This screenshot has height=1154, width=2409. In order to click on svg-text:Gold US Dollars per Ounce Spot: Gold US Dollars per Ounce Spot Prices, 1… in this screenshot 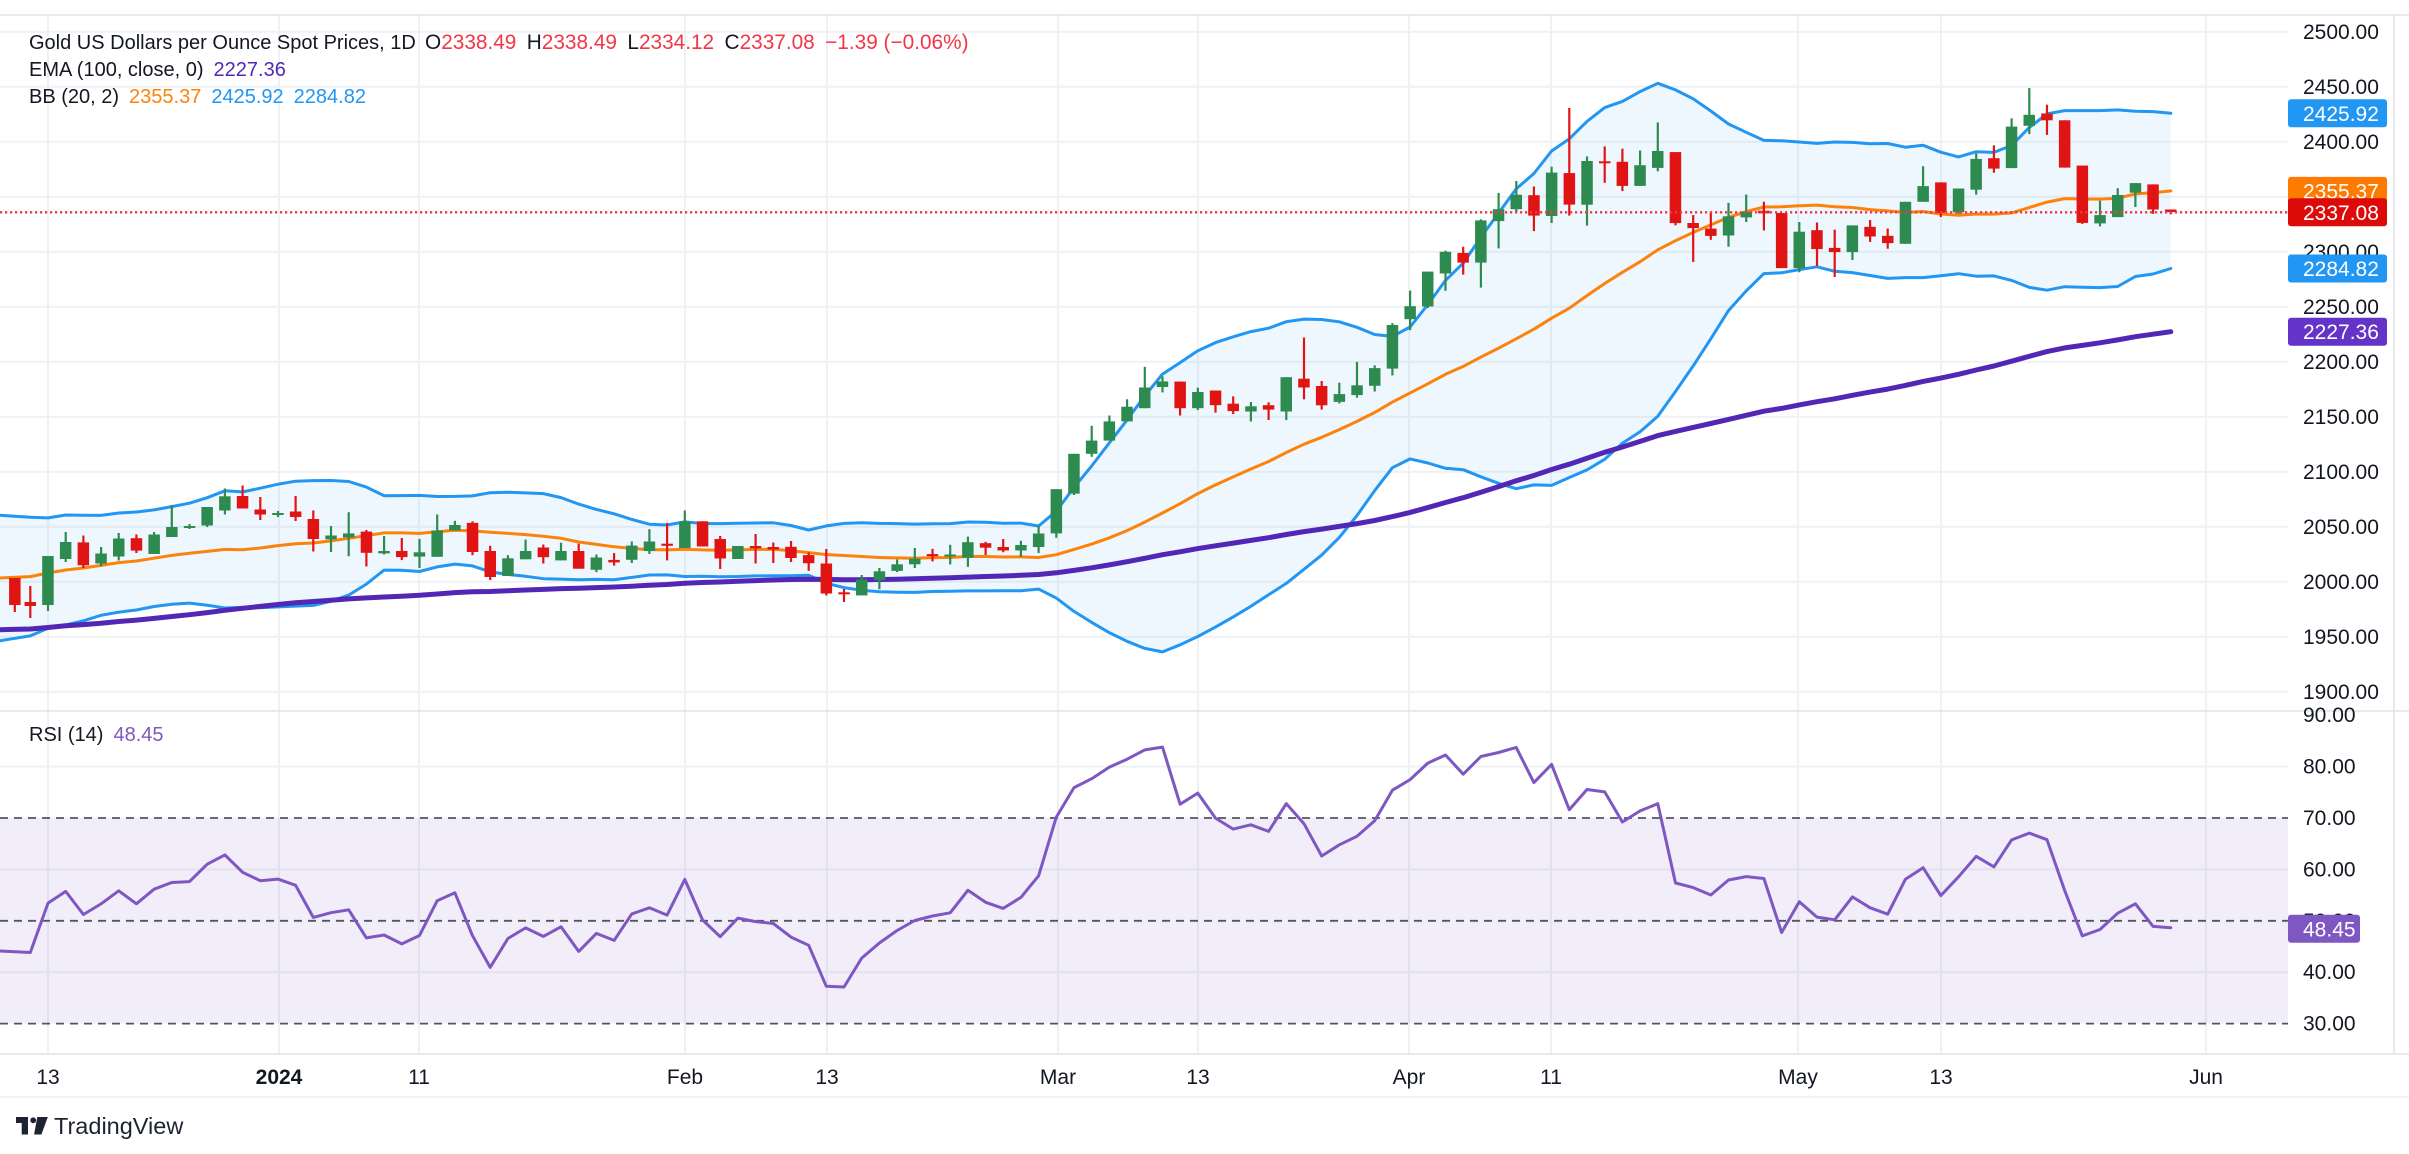, I will do `click(222, 43)`.